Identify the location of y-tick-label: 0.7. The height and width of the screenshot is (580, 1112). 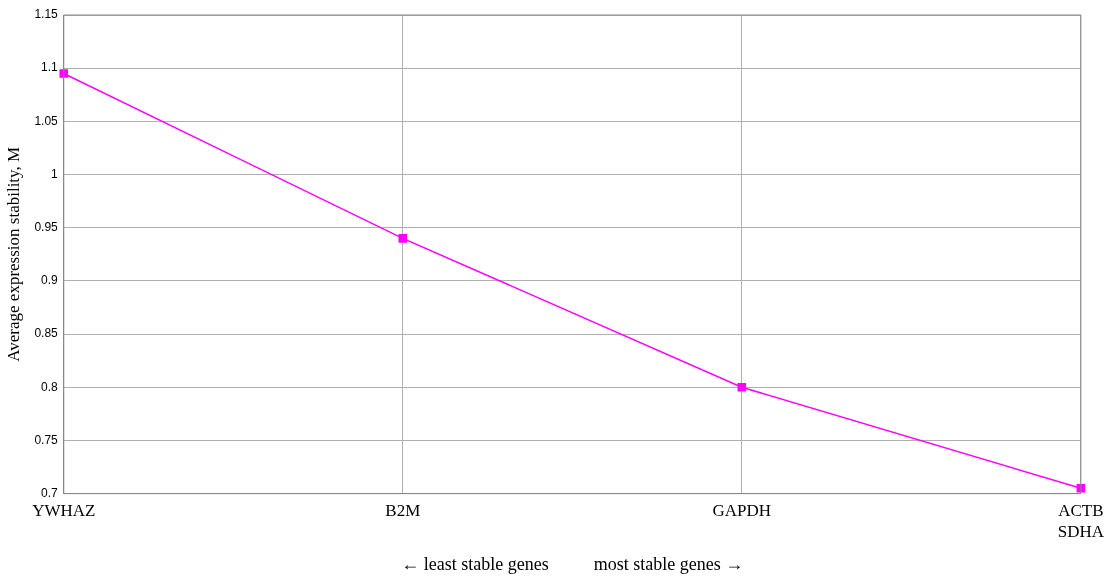
(50, 492).